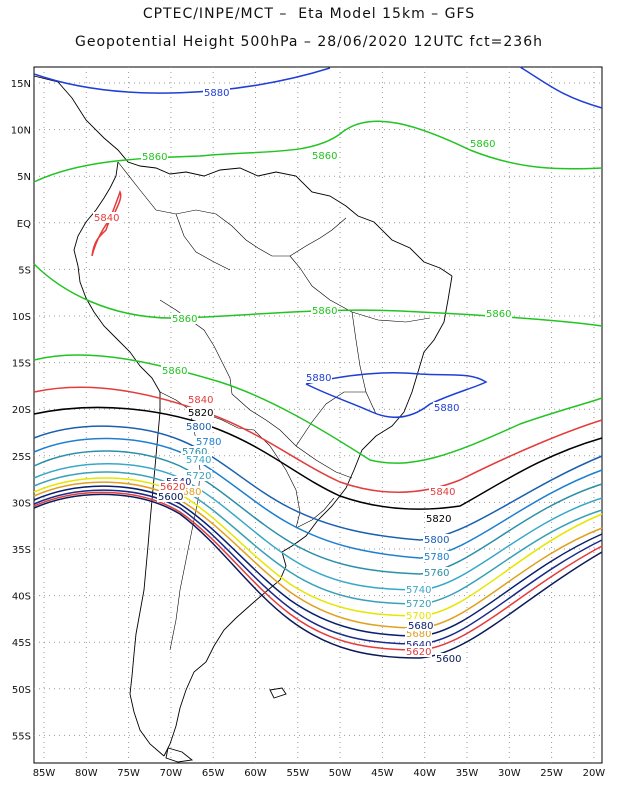 The image size is (618, 800). What do you see at coordinates (424, 773) in the screenshot?
I see `lon-tick-label: 40W` at bounding box center [424, 773].